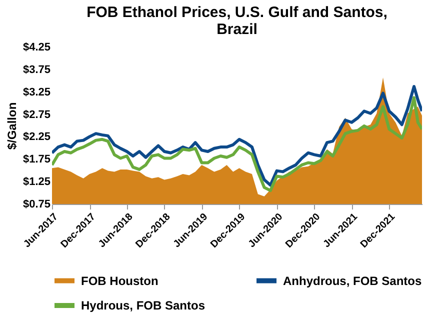 This screenshot has height=321, width=432. What do you see at coordinates (36, 204) in the screenshot?
I see `y-tick-label: $0.75` at bounding box center [36, 204].